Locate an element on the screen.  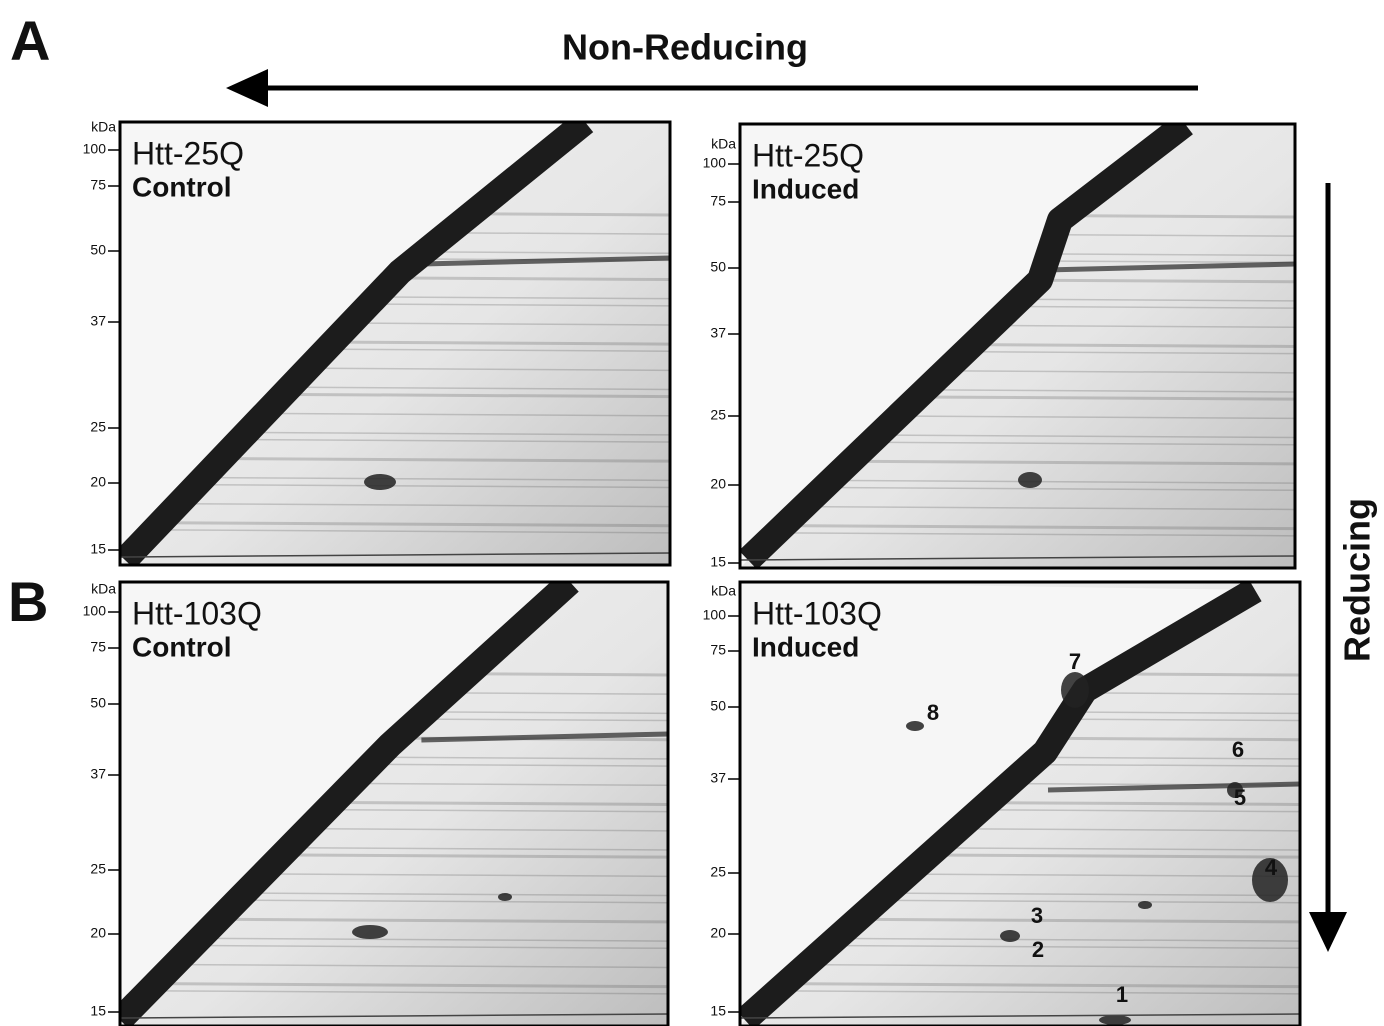
panel-label: A is located at coordinates (30, 40).